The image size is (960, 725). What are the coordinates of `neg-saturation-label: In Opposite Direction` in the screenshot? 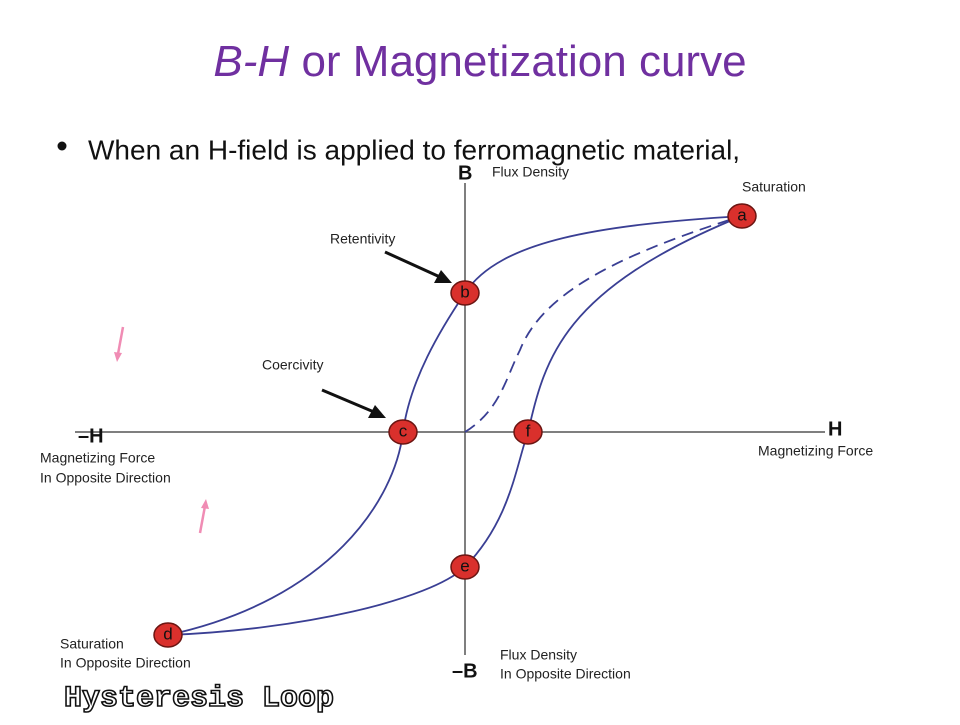 It's located at (125, 663).